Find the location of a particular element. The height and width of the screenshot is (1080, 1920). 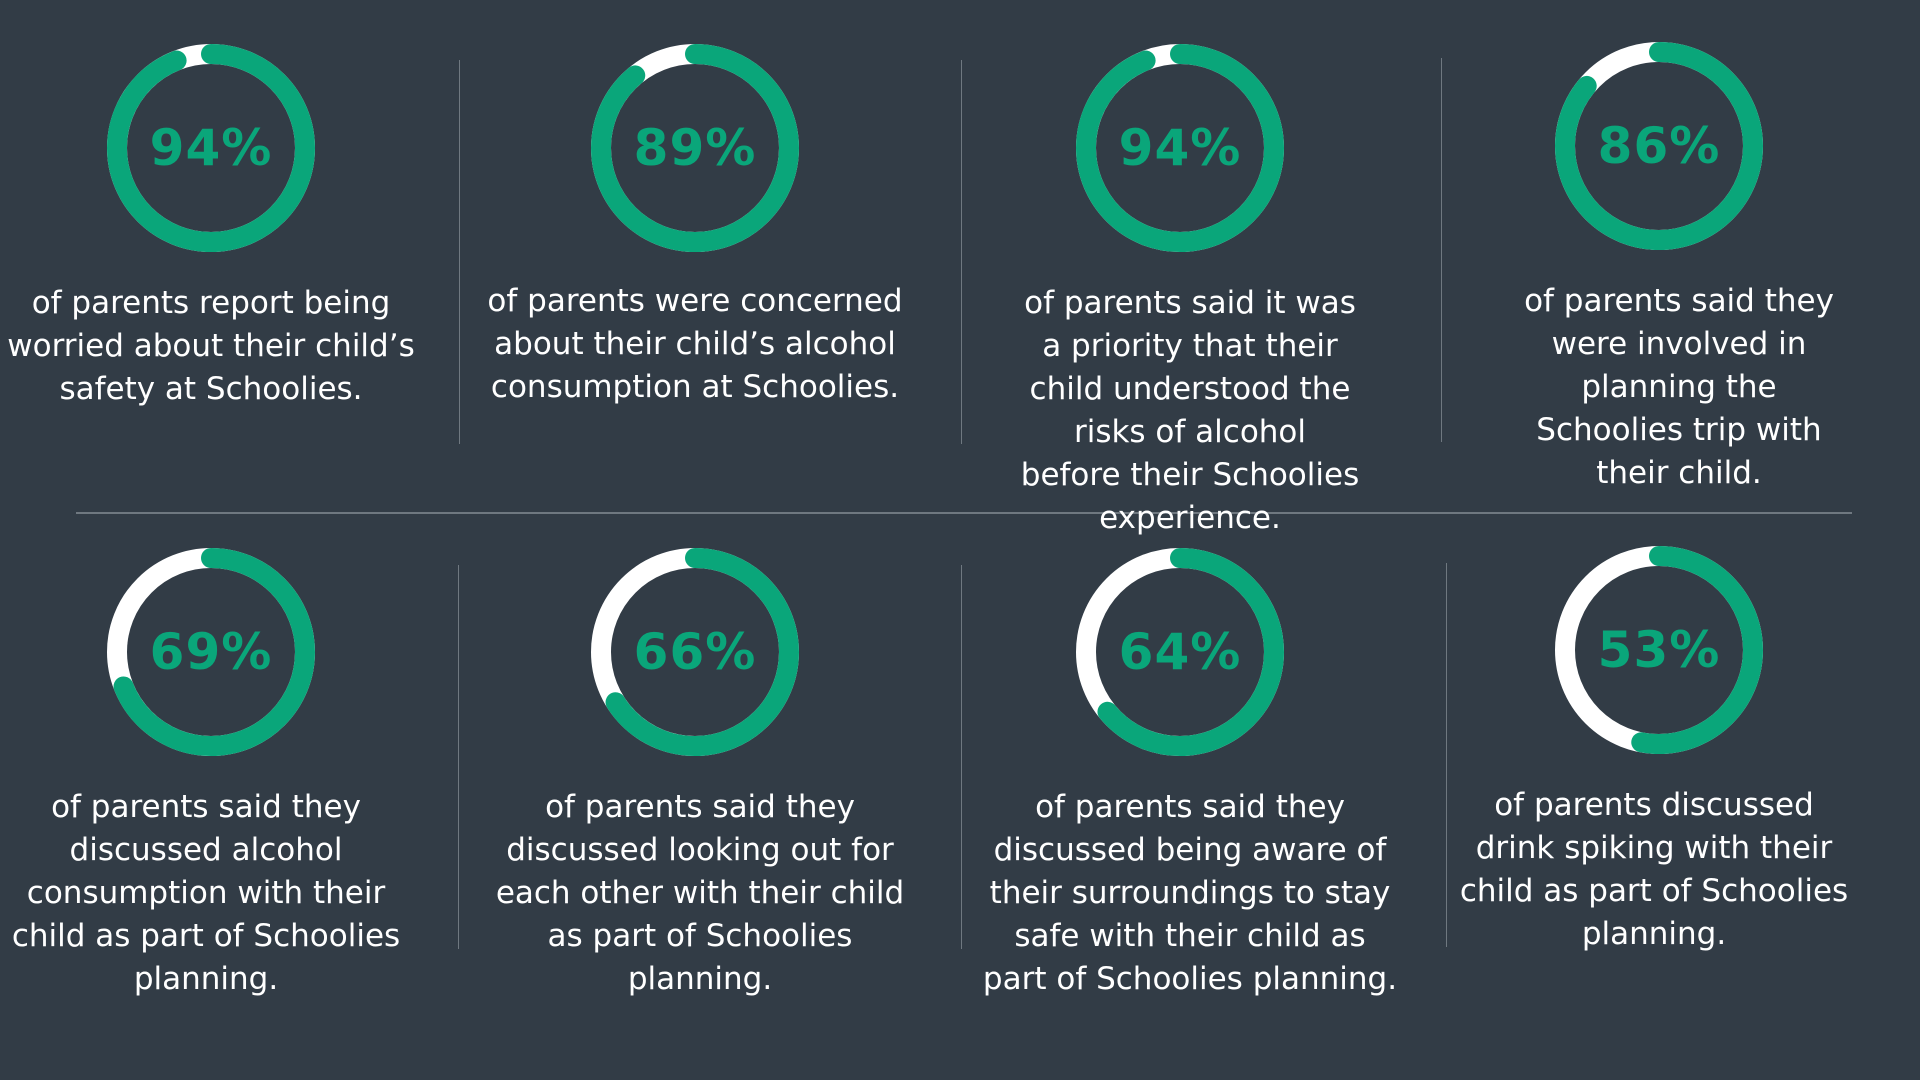

percent-label: 89% is located at coordinates (695, 148).